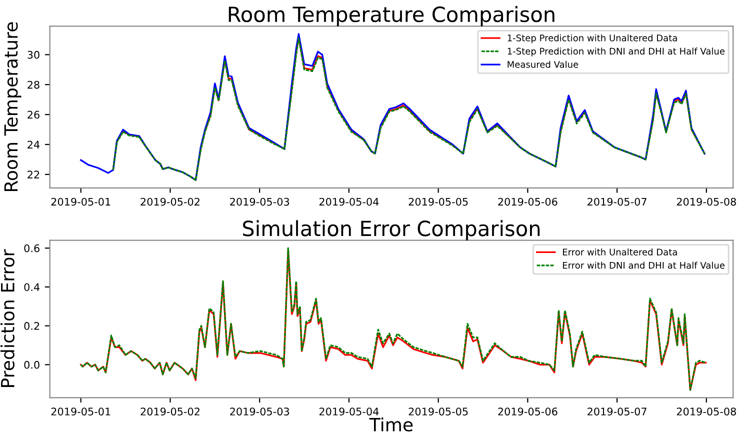  I want to click on y-tick-label: 26, so click(34, 114).